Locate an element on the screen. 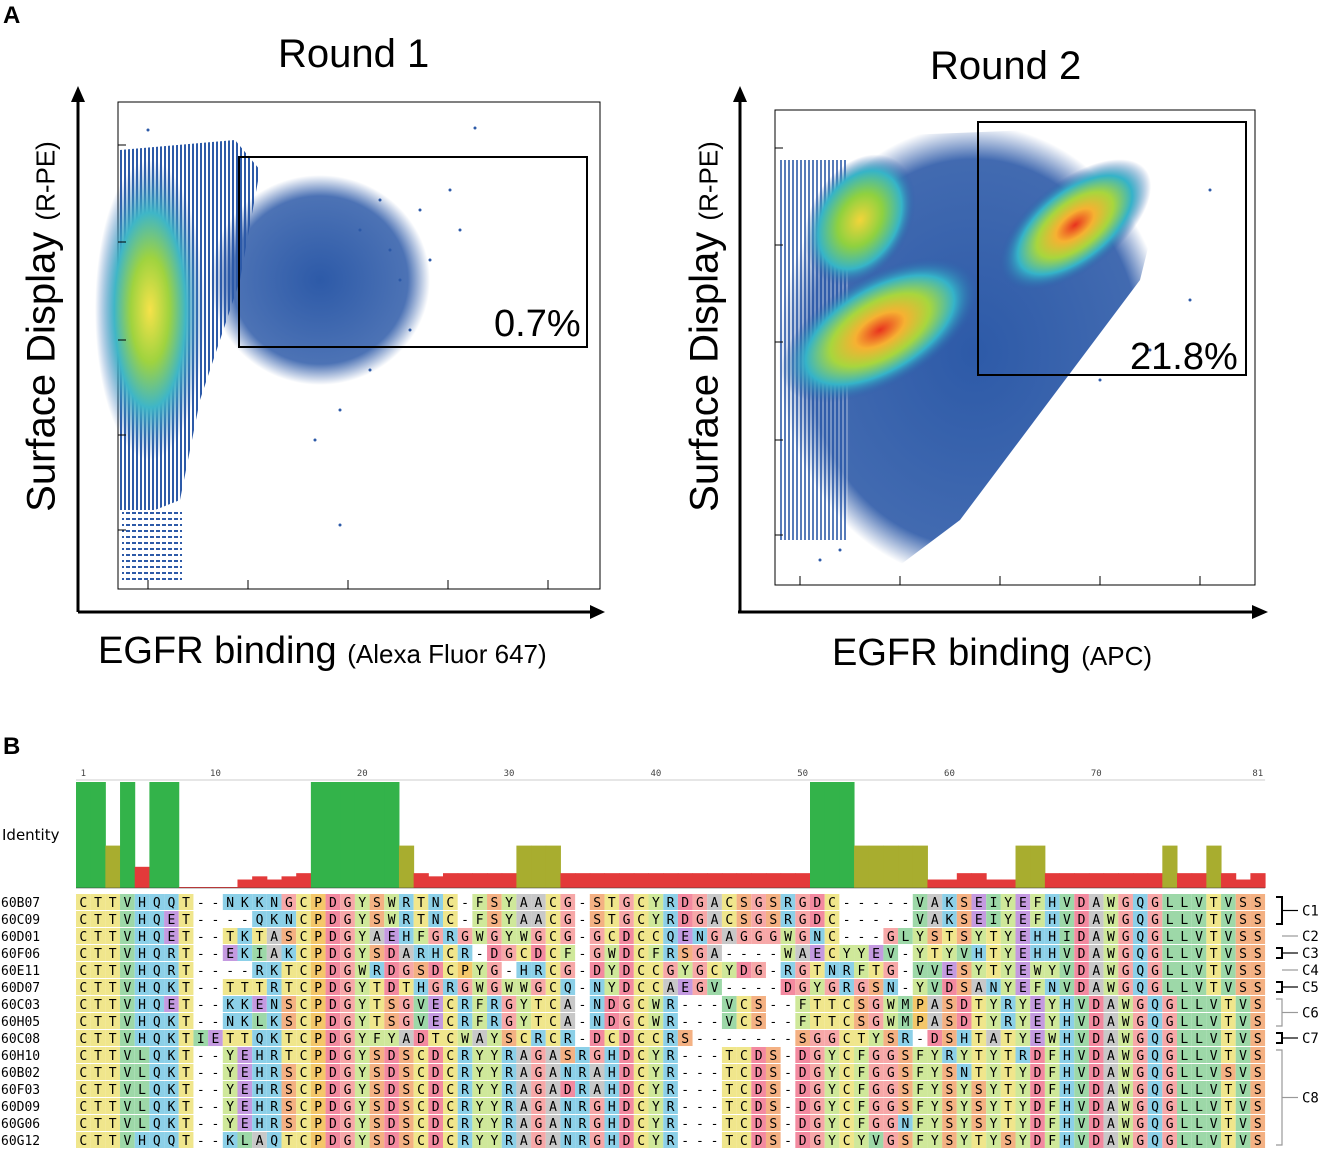  residue-letter: I is located at coordinates (994, 920).